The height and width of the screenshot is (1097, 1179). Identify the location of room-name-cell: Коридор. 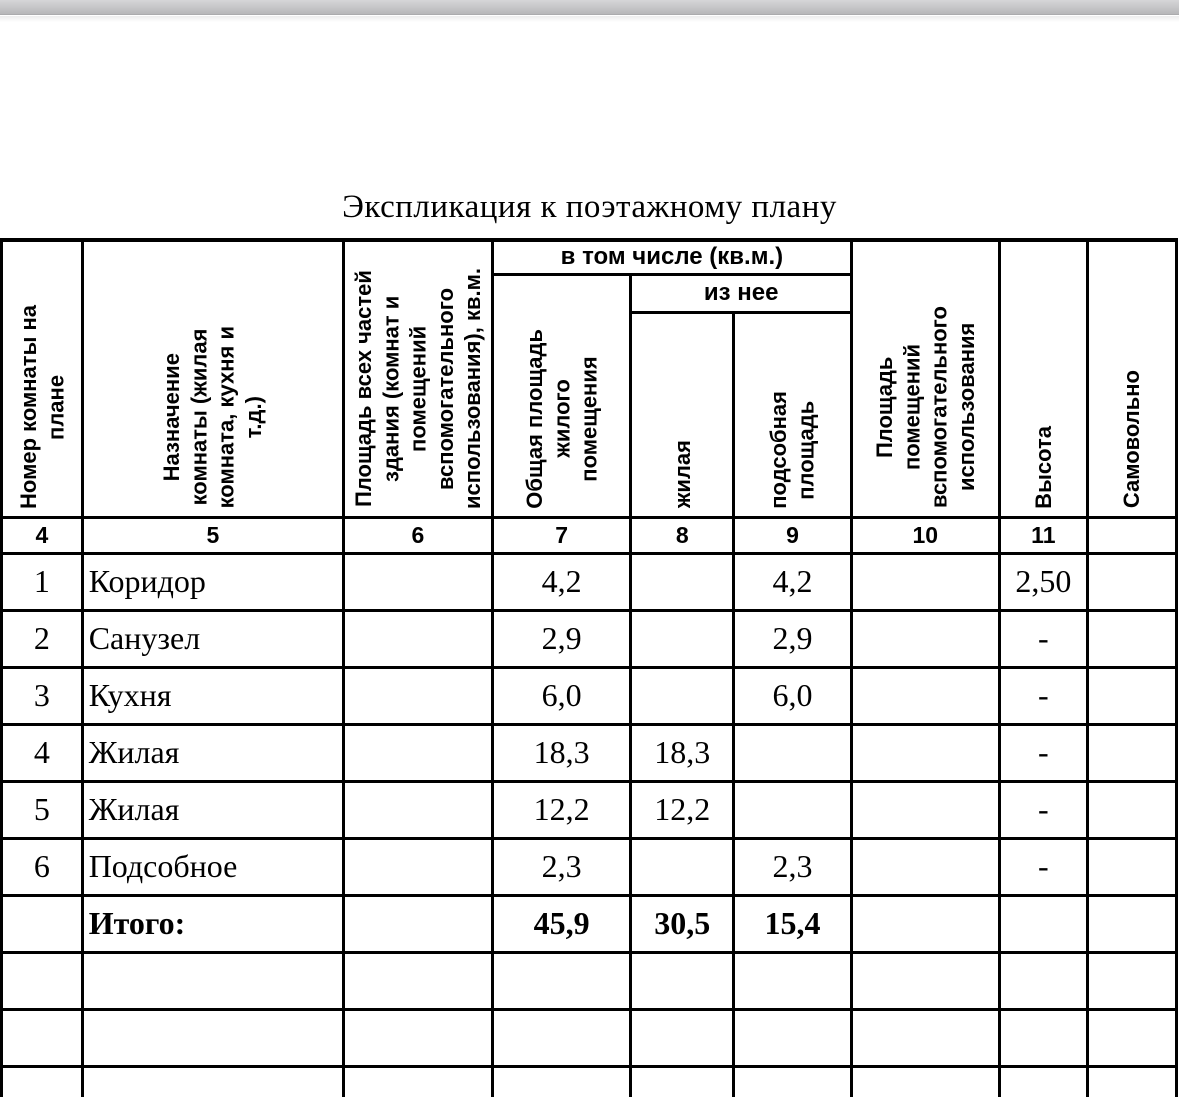
(213, 581).